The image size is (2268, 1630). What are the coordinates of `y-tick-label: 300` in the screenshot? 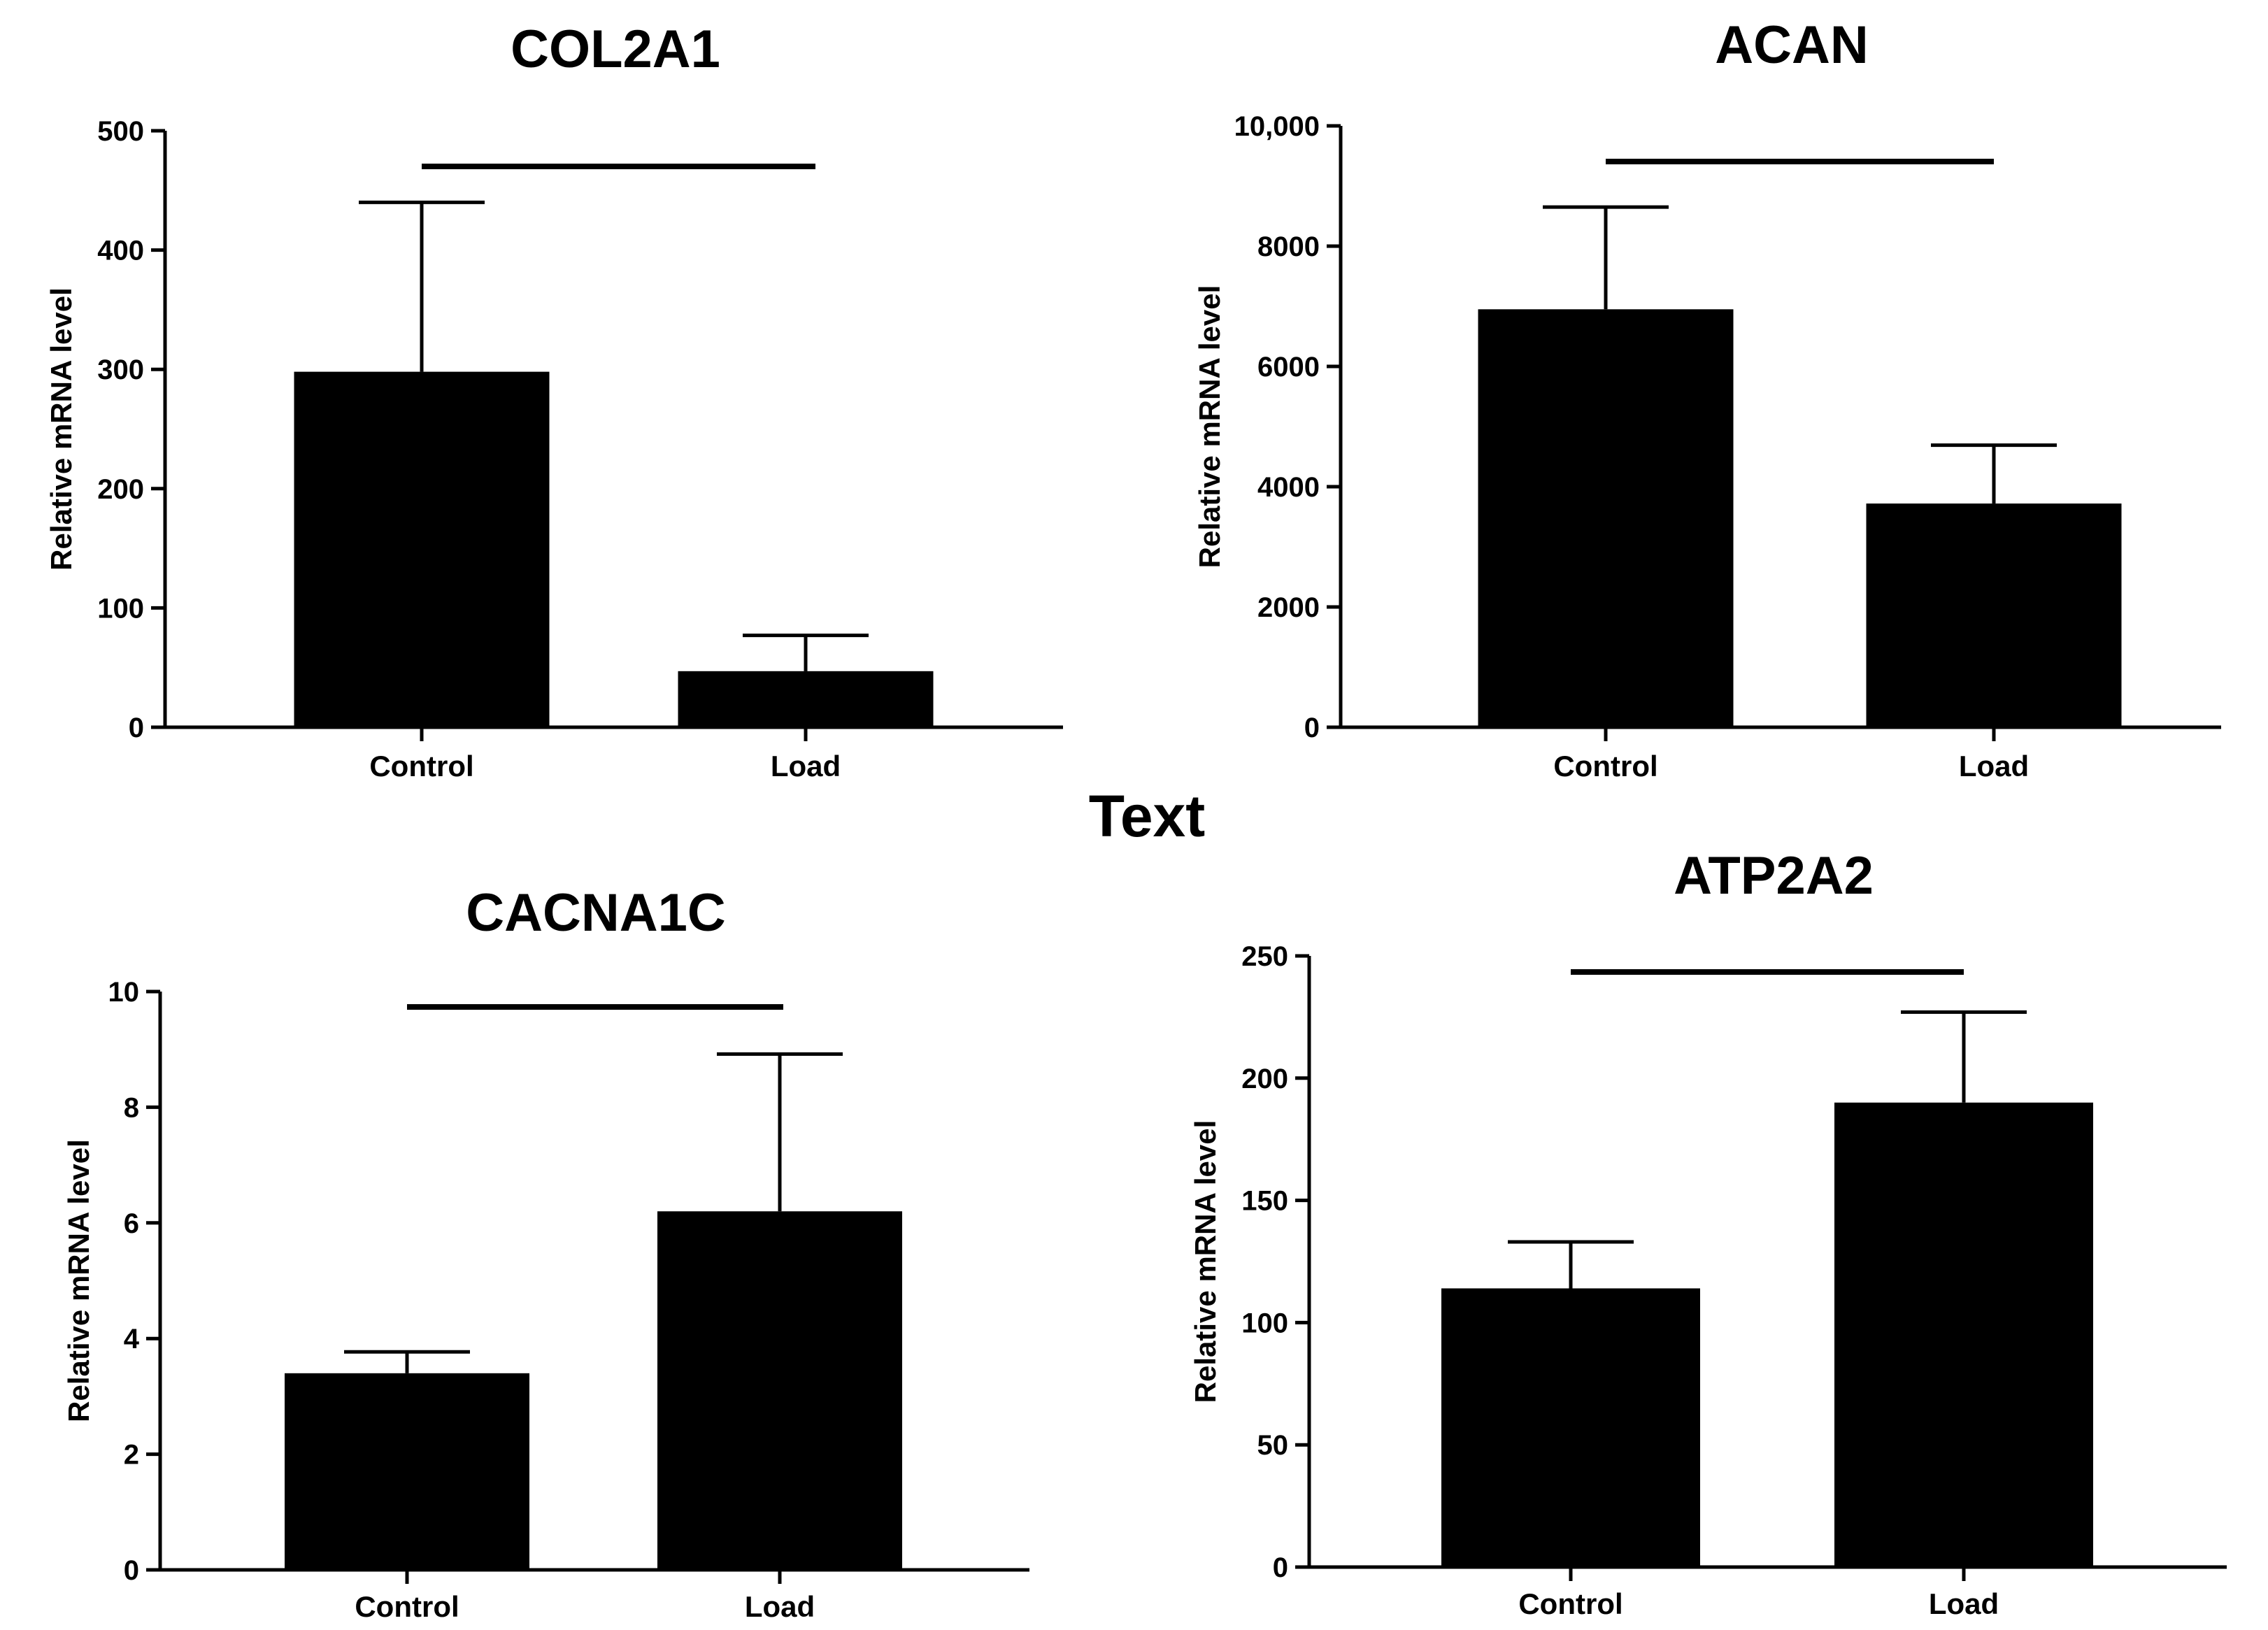 It's located at (120, 370).